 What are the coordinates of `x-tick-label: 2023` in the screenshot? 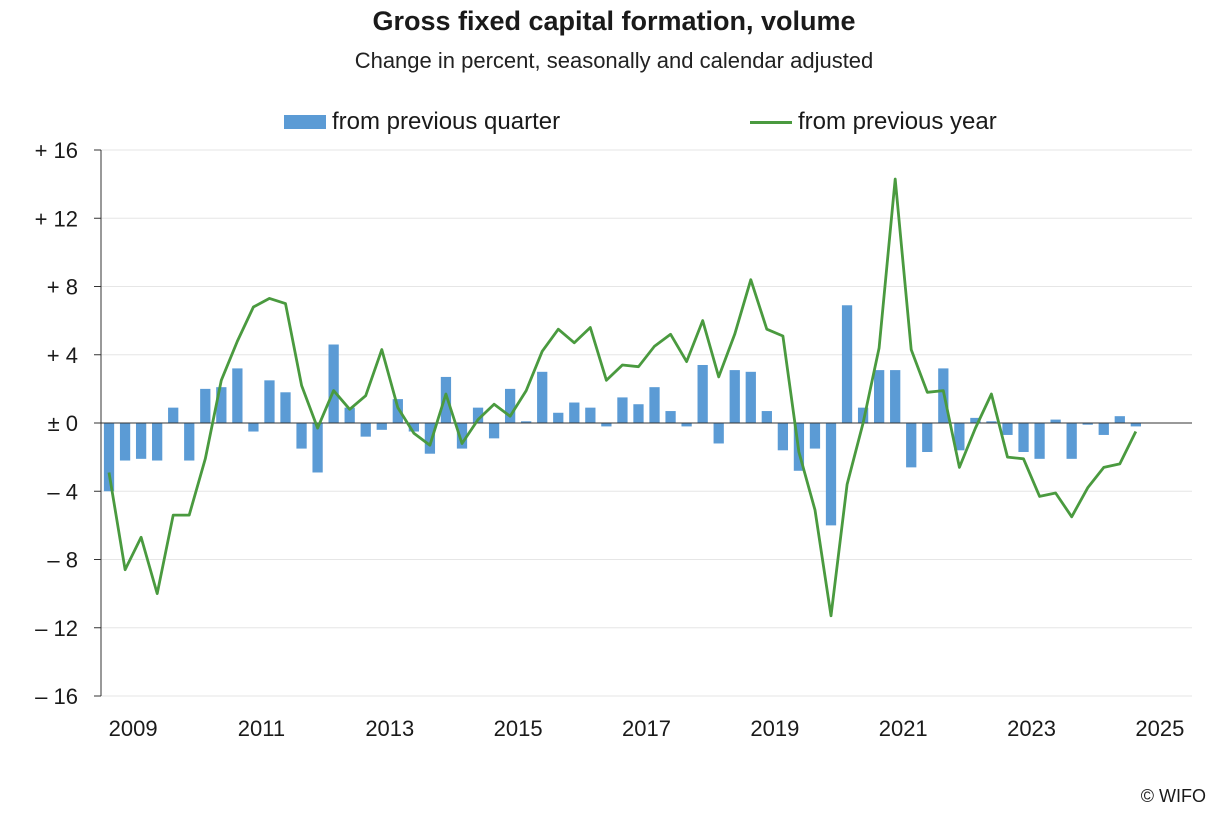 It's located at (1031, 728).